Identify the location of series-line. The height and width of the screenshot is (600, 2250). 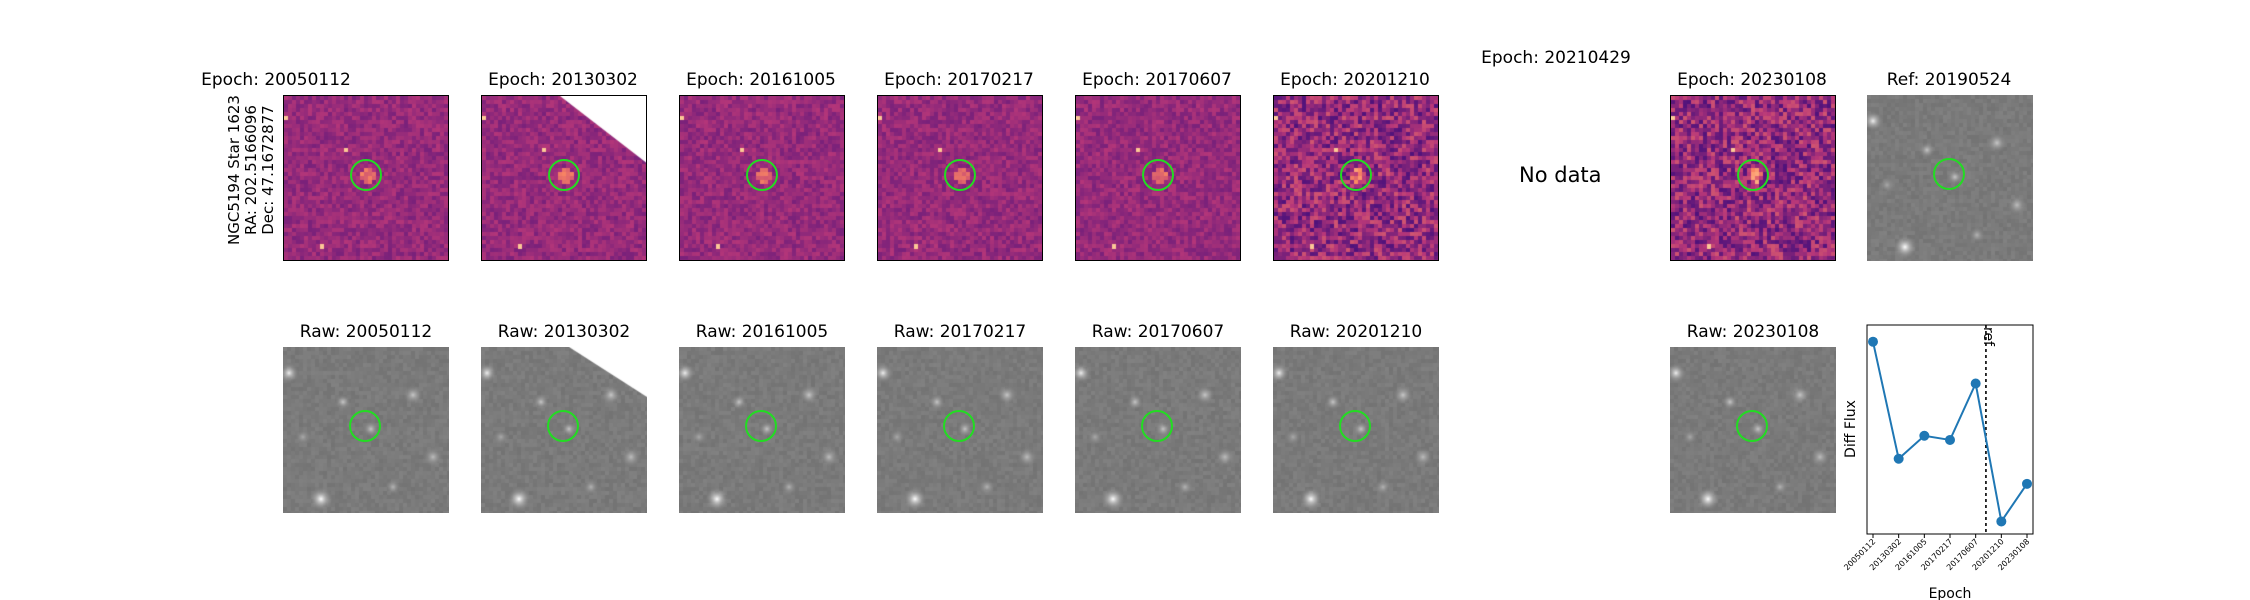
(1950, 433).